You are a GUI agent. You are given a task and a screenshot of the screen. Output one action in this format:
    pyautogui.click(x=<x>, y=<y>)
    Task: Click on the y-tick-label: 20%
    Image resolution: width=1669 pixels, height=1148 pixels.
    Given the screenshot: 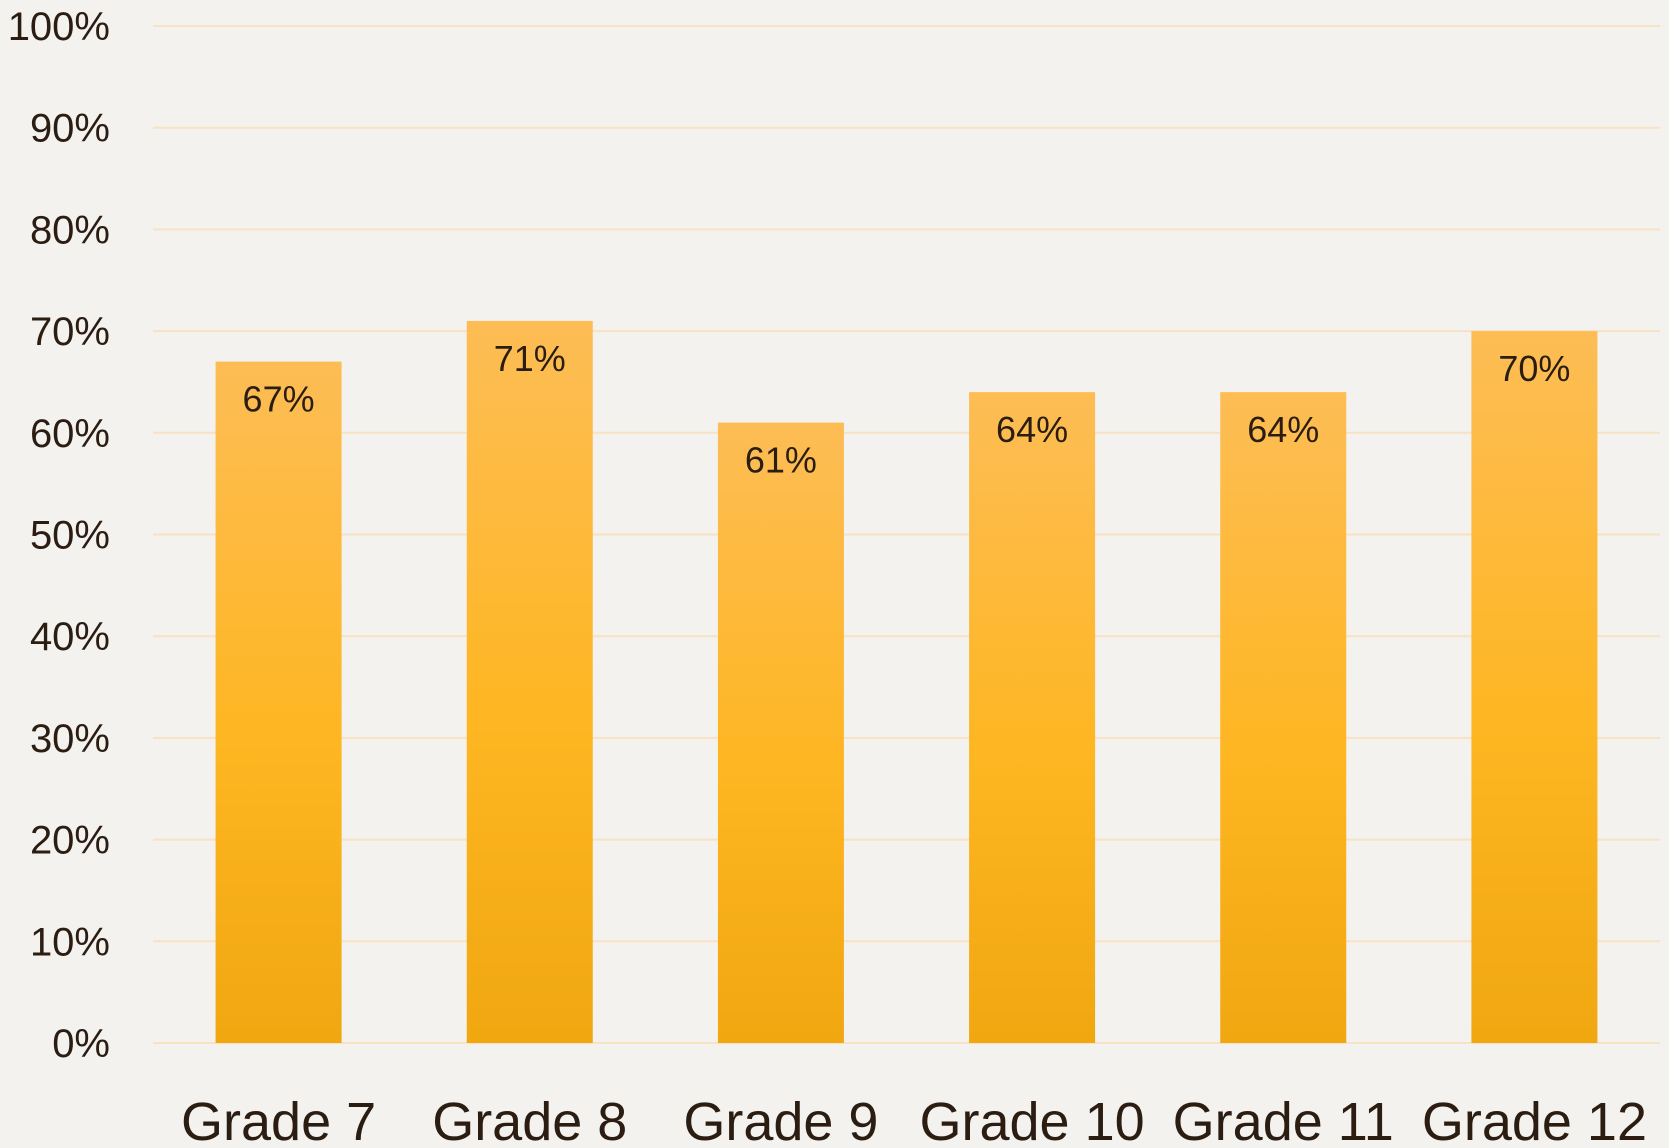 What is the action you would take?
    pyautogui.click(x=70, y=841)
    